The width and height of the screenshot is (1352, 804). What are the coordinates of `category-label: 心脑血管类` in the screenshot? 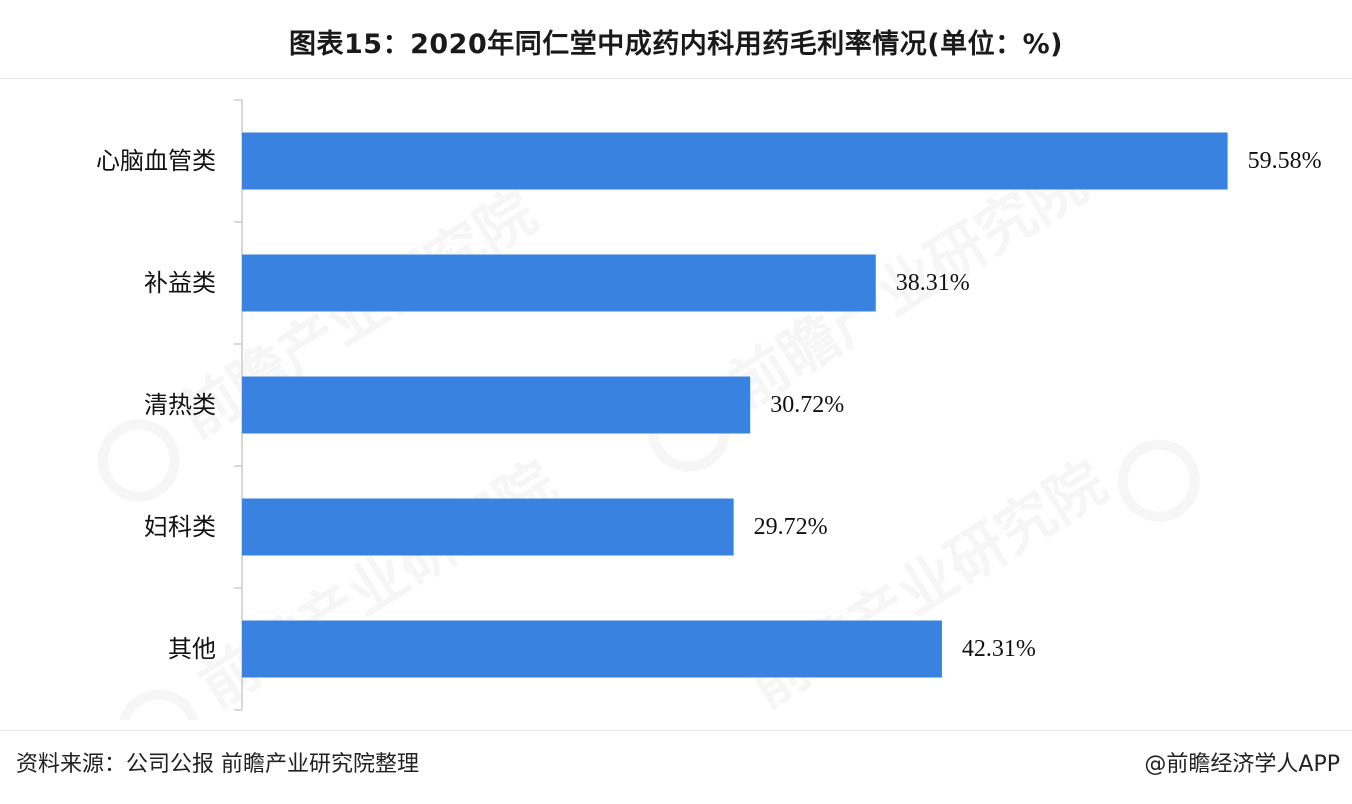 It's located at (156, 161).